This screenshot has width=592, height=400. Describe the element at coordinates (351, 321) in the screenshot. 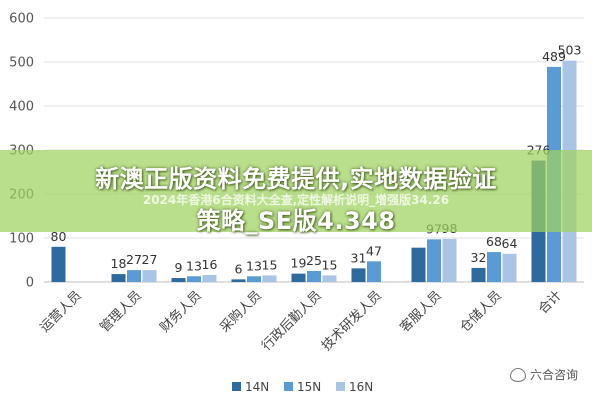

I see `category-label: 技术研发人员` at that location.